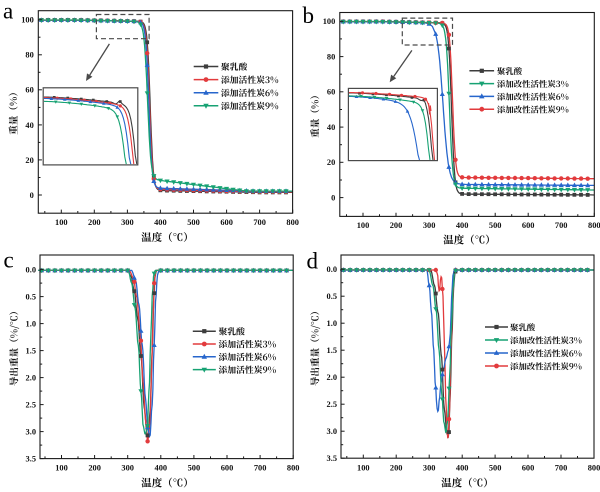  I want to click on svg-text: c, so click(9, 259).